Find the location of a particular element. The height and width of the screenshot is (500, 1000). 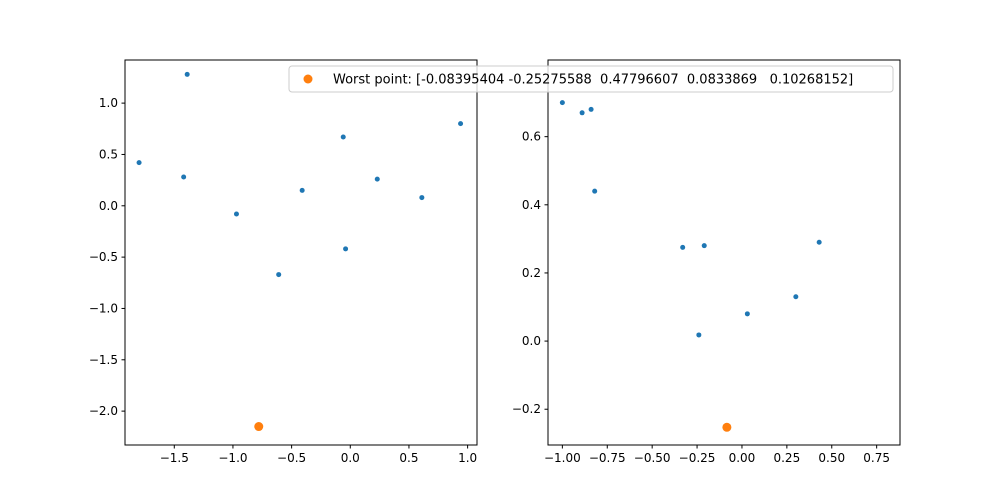

x-tick-label: −1.5 is located at coordinates (174, 458).